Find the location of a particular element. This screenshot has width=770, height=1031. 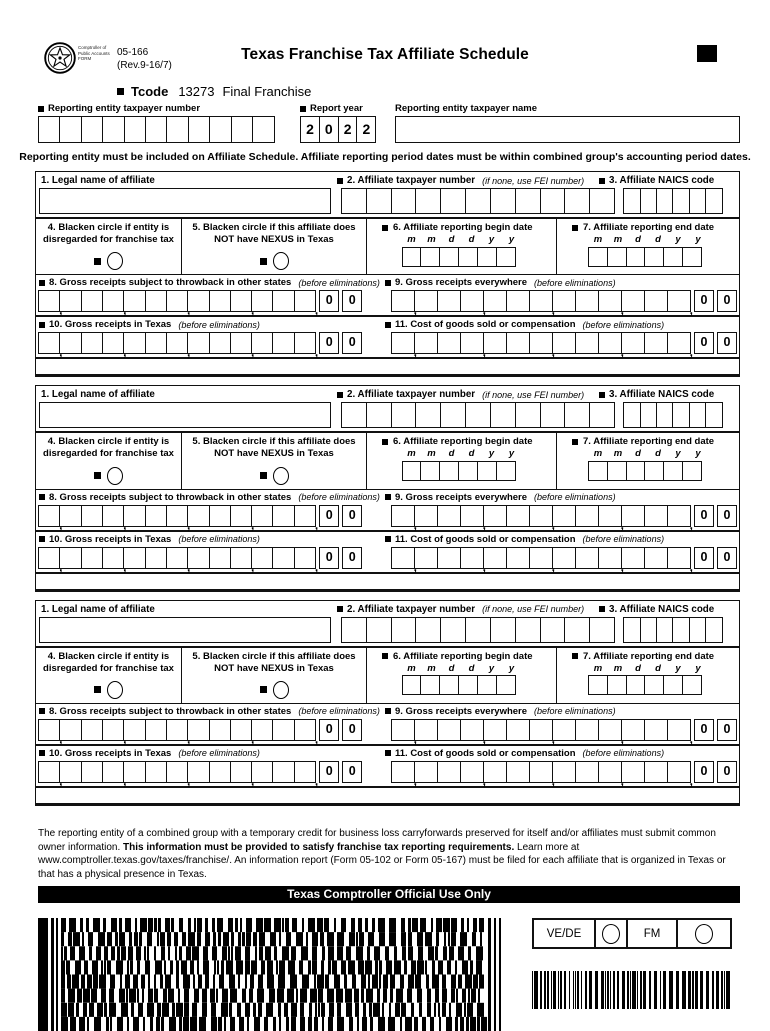

disregarded-circle is located at coordinates (115, 475).